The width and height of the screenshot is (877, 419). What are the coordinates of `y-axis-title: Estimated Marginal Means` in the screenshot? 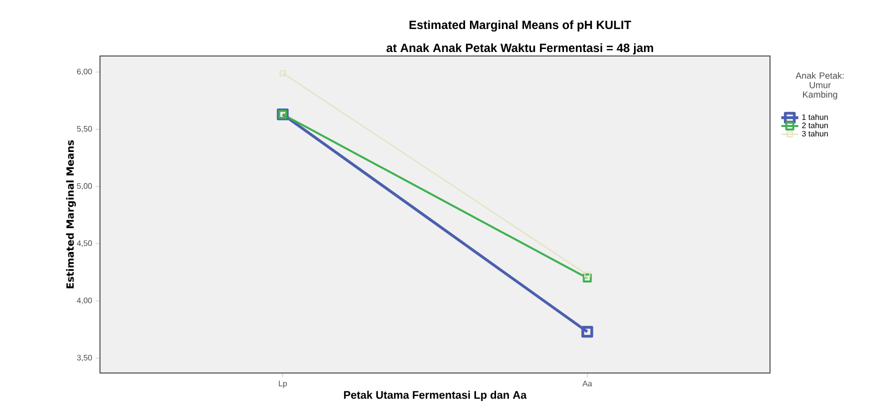 It's located at (71, 214).